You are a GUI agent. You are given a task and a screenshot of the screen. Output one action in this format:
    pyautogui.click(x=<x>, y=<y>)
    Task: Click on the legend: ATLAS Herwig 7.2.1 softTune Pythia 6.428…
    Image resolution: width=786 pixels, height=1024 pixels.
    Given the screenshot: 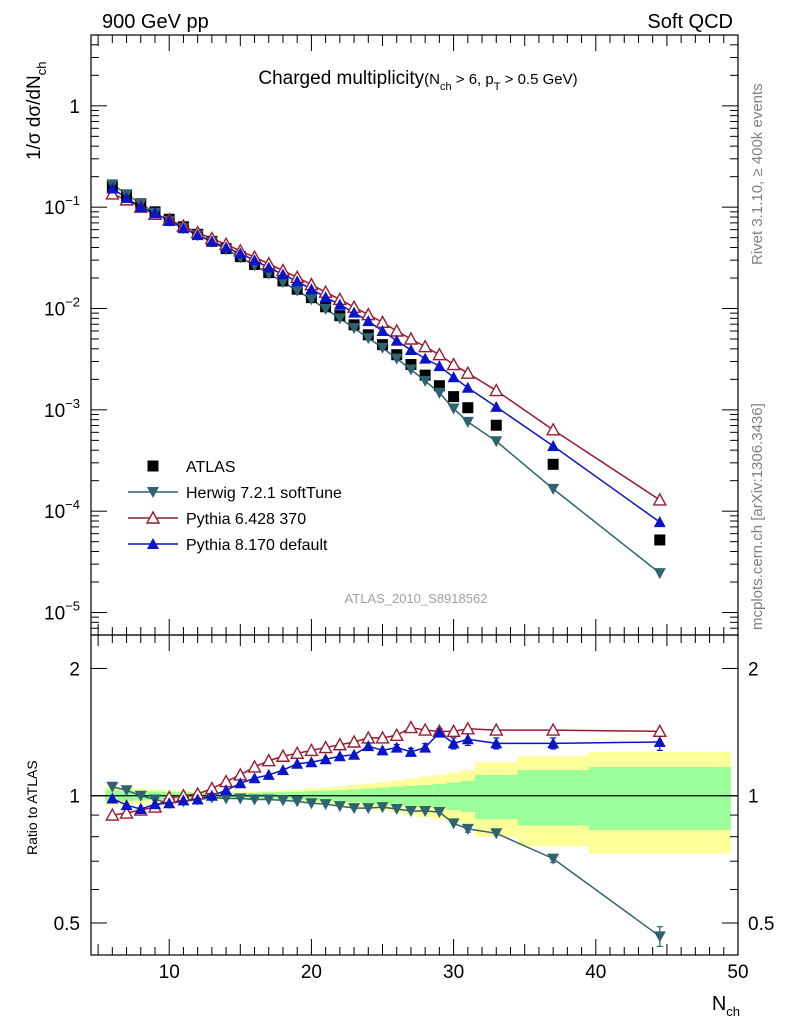 What is the action you would take?
    pyautogui.click(x=235, y=506)
    